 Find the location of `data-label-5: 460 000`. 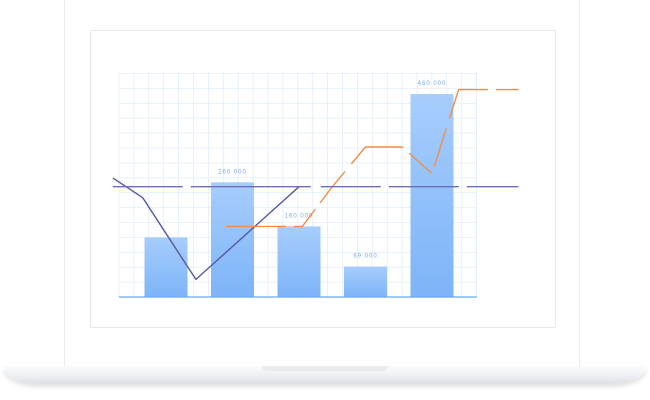

data-label-5: 460 000 is located at coordinates (432, 84).